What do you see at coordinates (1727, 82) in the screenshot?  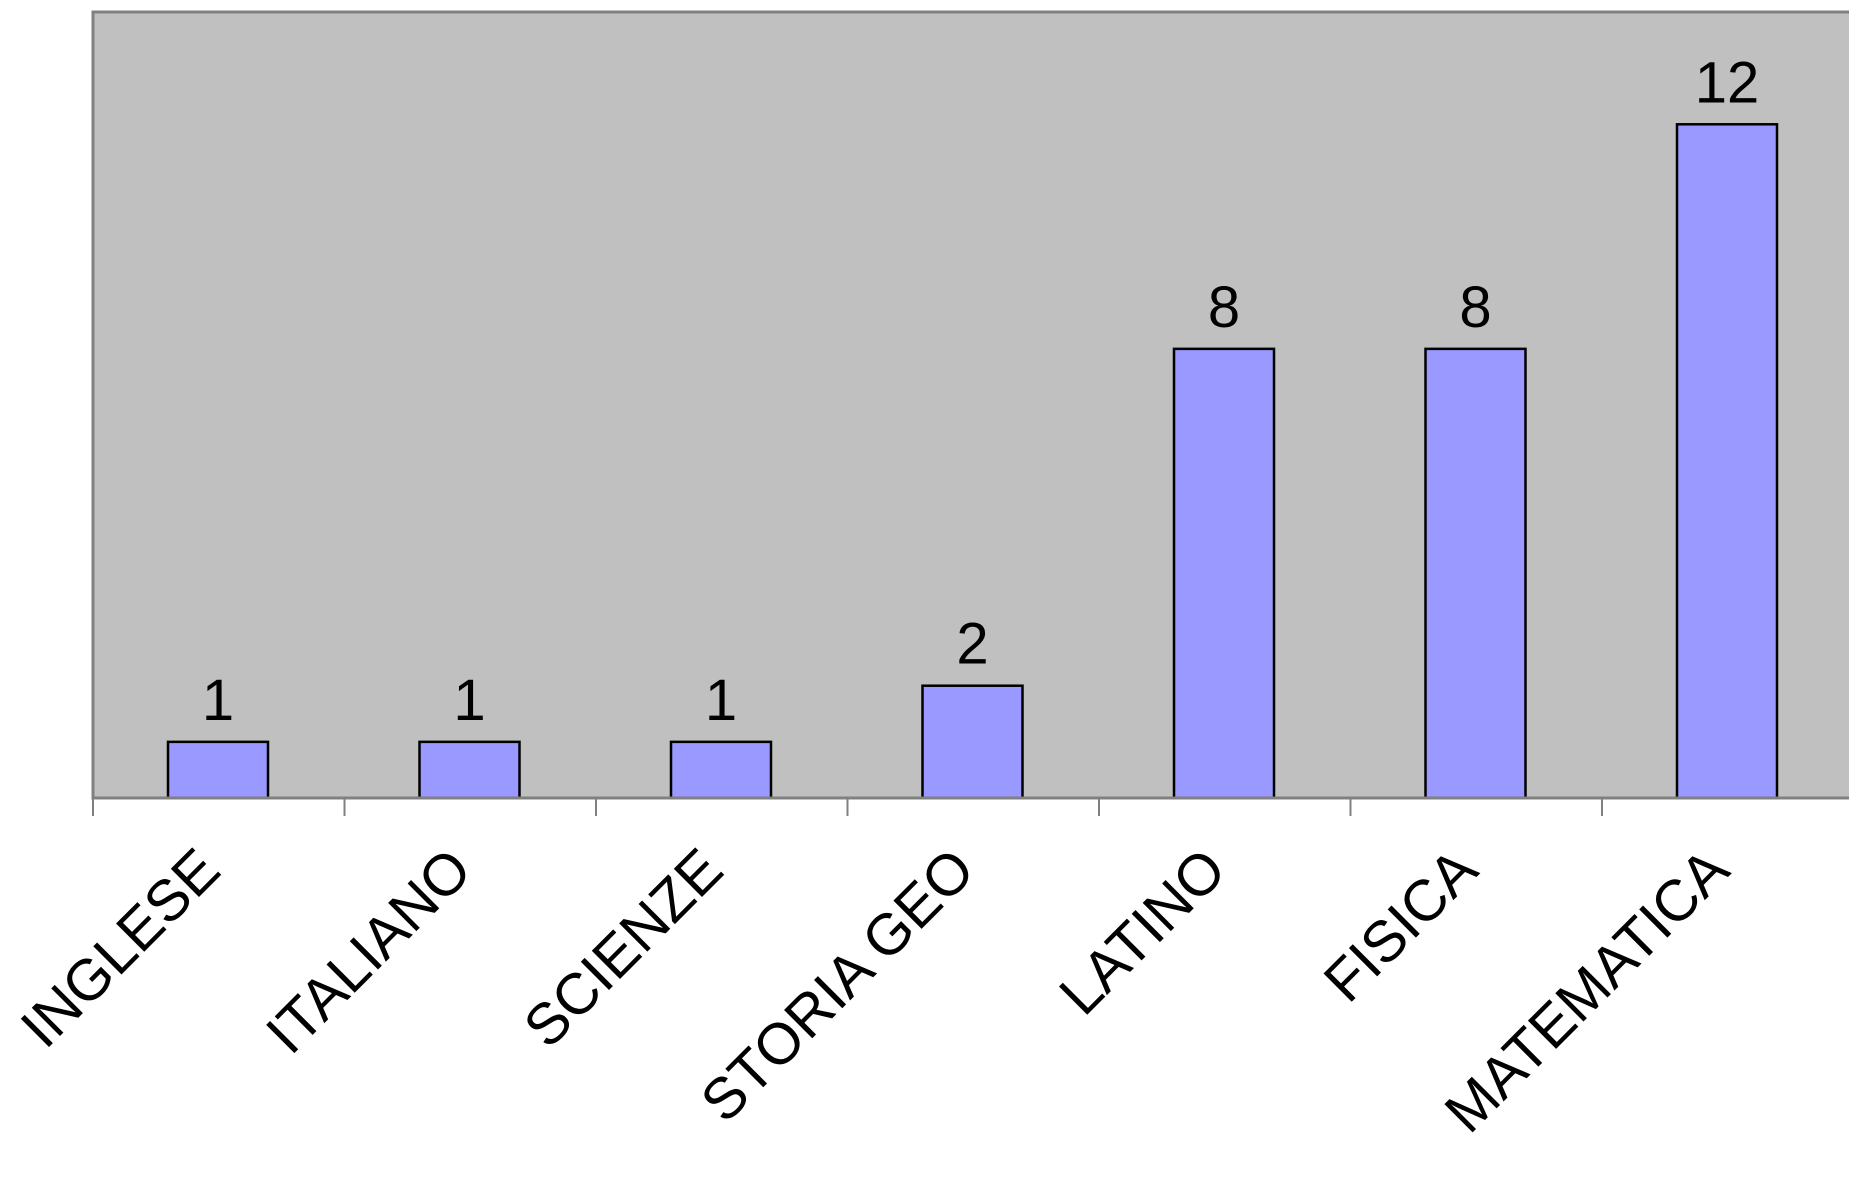 I see `data-label-matematica: 12` at bounding box center [1727, 82].